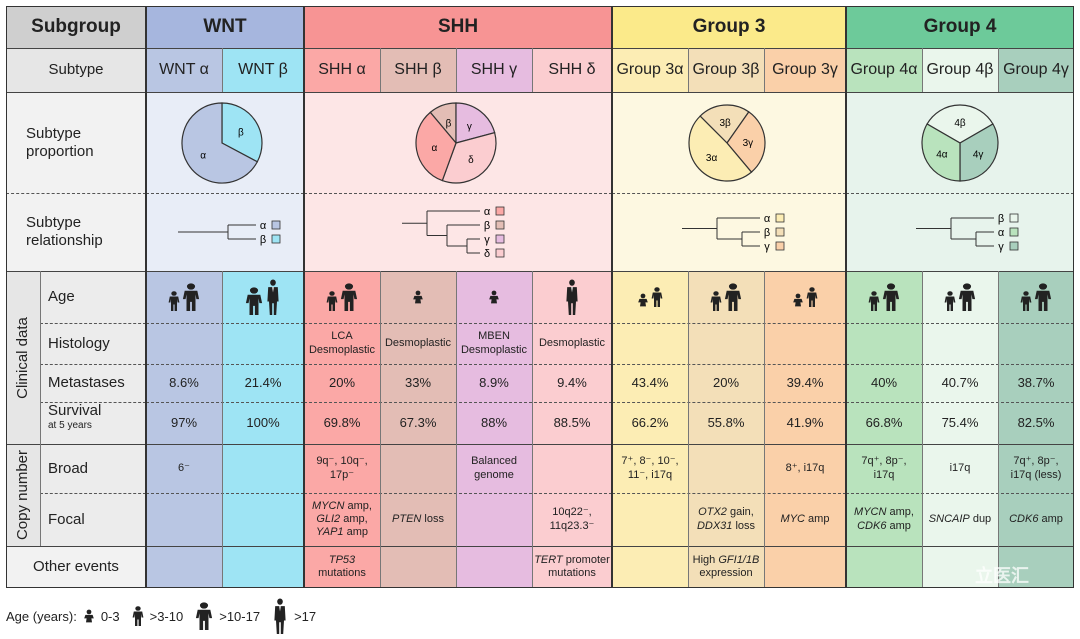 The image size is (1080, 639). Describe the element at coordinates (726, 383) in the screenshot. I see `metastases-7-text: 20%` at that location.